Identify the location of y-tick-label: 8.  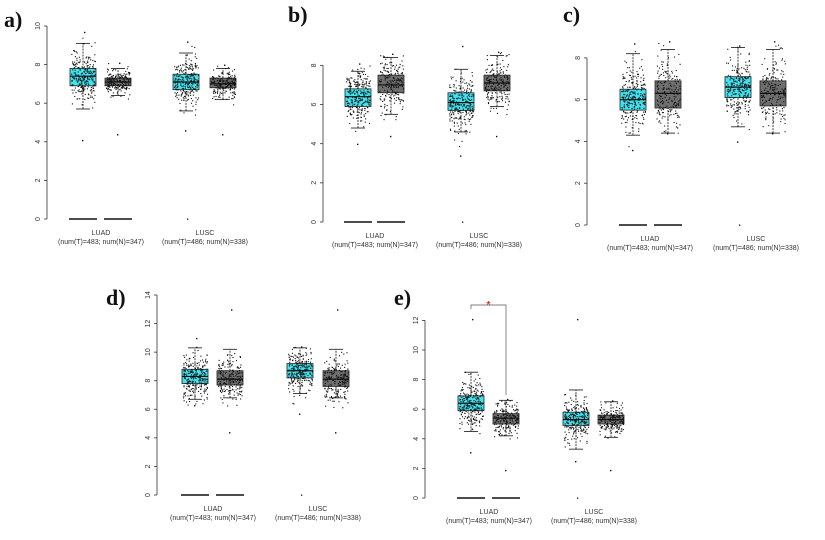
(38, 65).